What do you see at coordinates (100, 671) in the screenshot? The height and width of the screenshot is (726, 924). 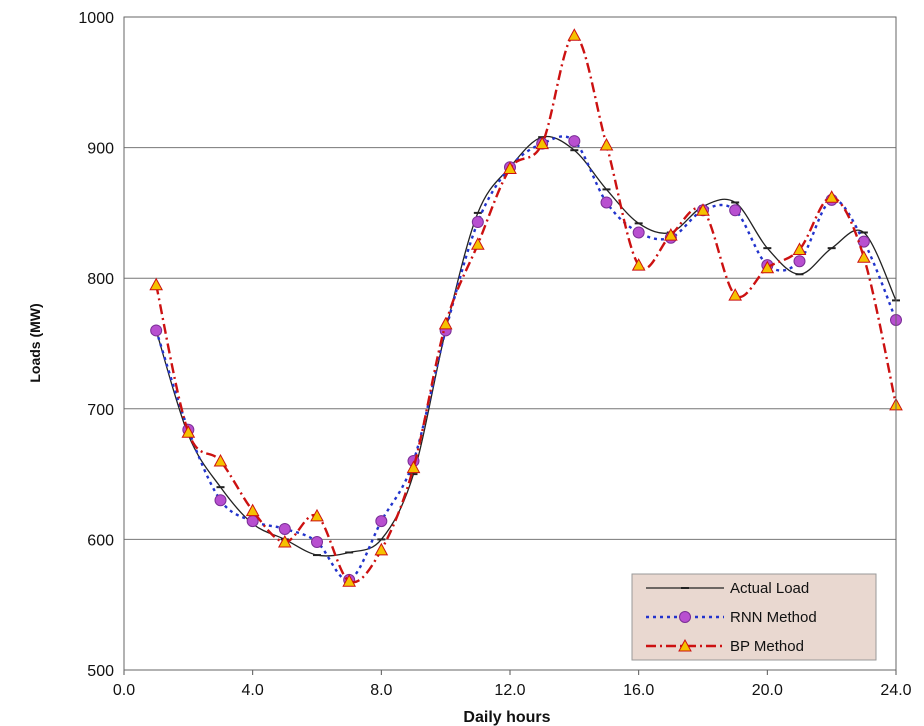 I see `y-tick-label: 500` at bounding box center [100, 671].